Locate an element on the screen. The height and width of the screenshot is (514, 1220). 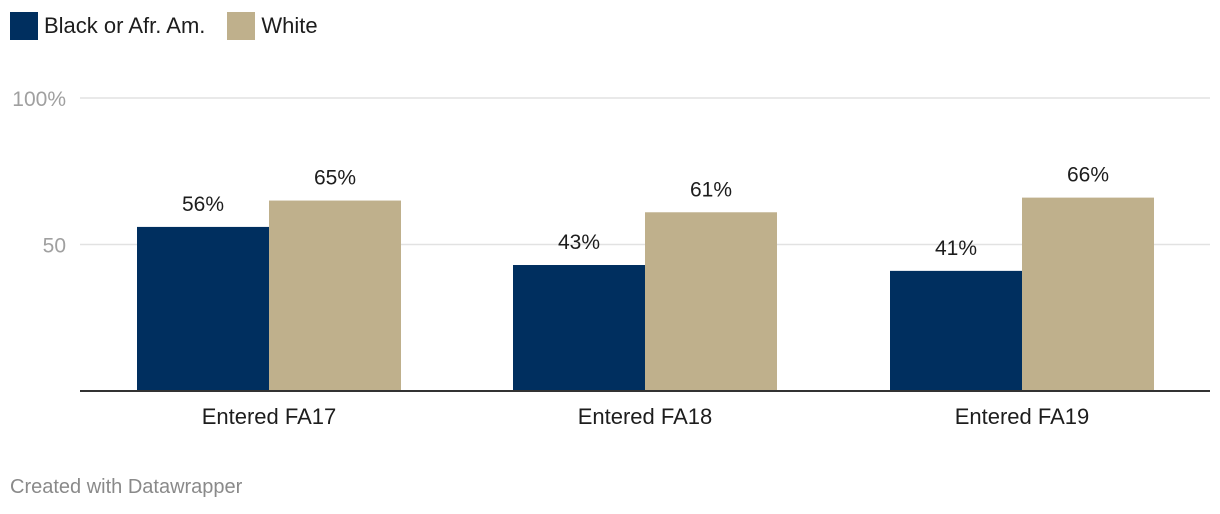
legend-item-white: White is located at coordinates (272, 26).